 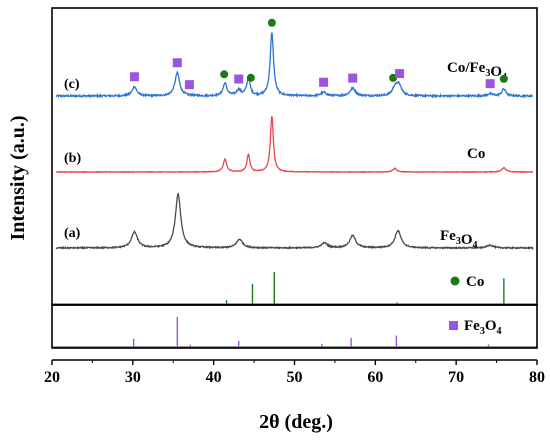 I want to click on x-tick-label: 80, so click(x=537, y=377).